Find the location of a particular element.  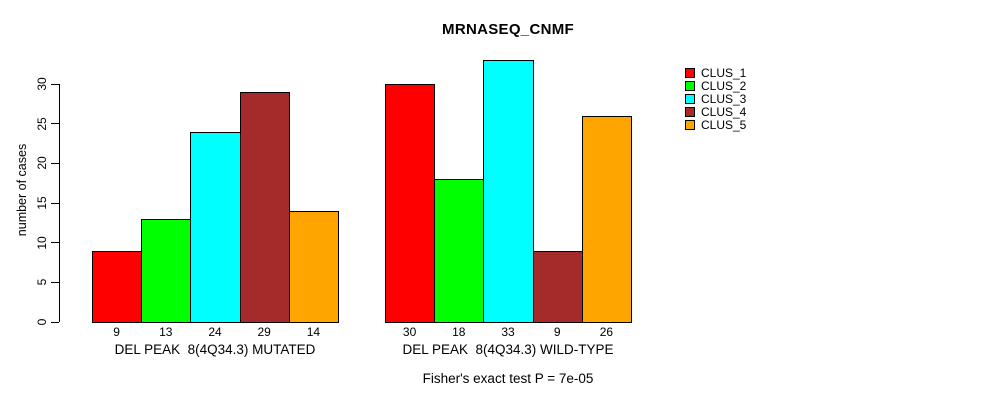

y-axis-label: number of cases is located at coordinates (22, 190).